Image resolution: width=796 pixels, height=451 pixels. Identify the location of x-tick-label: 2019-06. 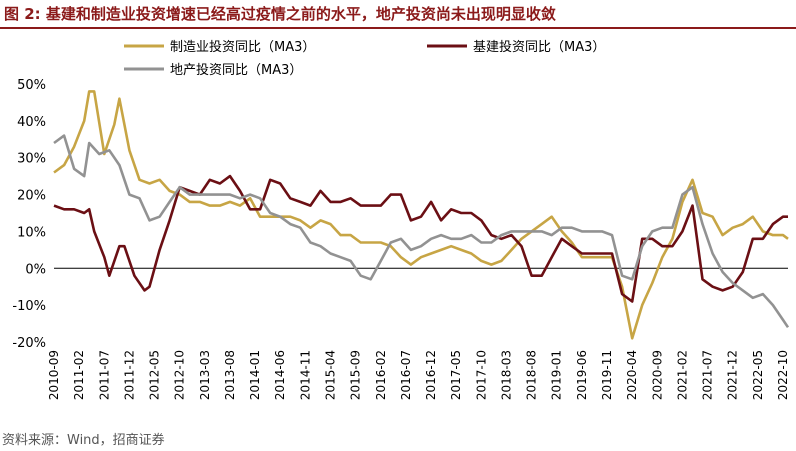
(582, 375).